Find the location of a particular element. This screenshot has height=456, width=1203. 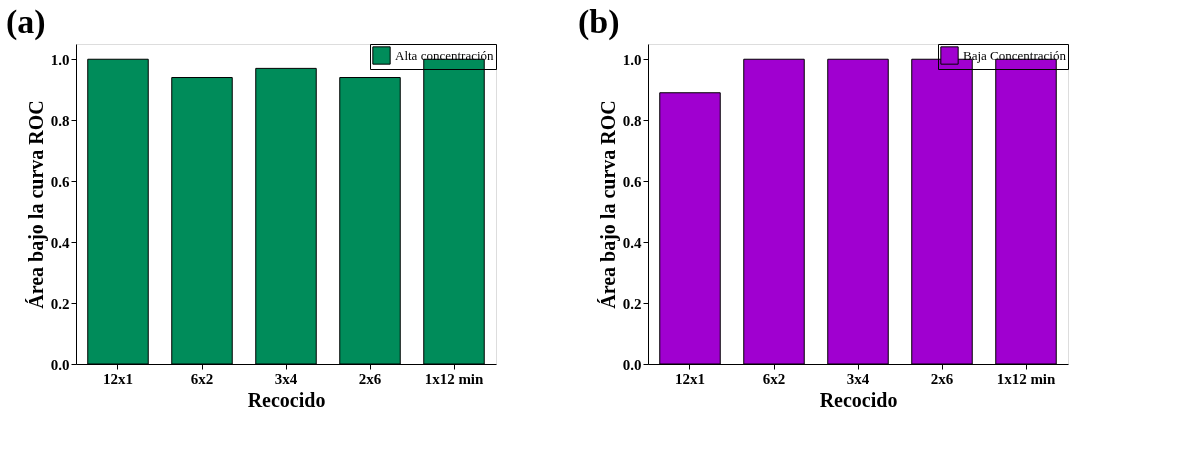

chart-title: (a) is located at coordinates (26, 21).